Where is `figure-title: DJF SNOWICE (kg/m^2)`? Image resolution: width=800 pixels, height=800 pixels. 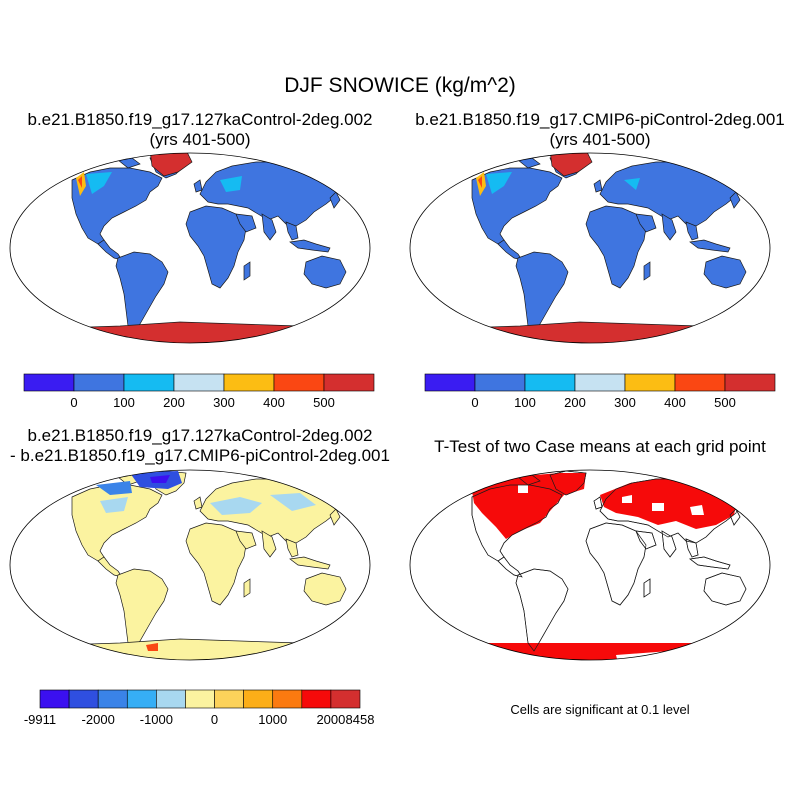 figure-title: DJF SNOWICE (kg/m^2) is located at coordinates (400, 85).